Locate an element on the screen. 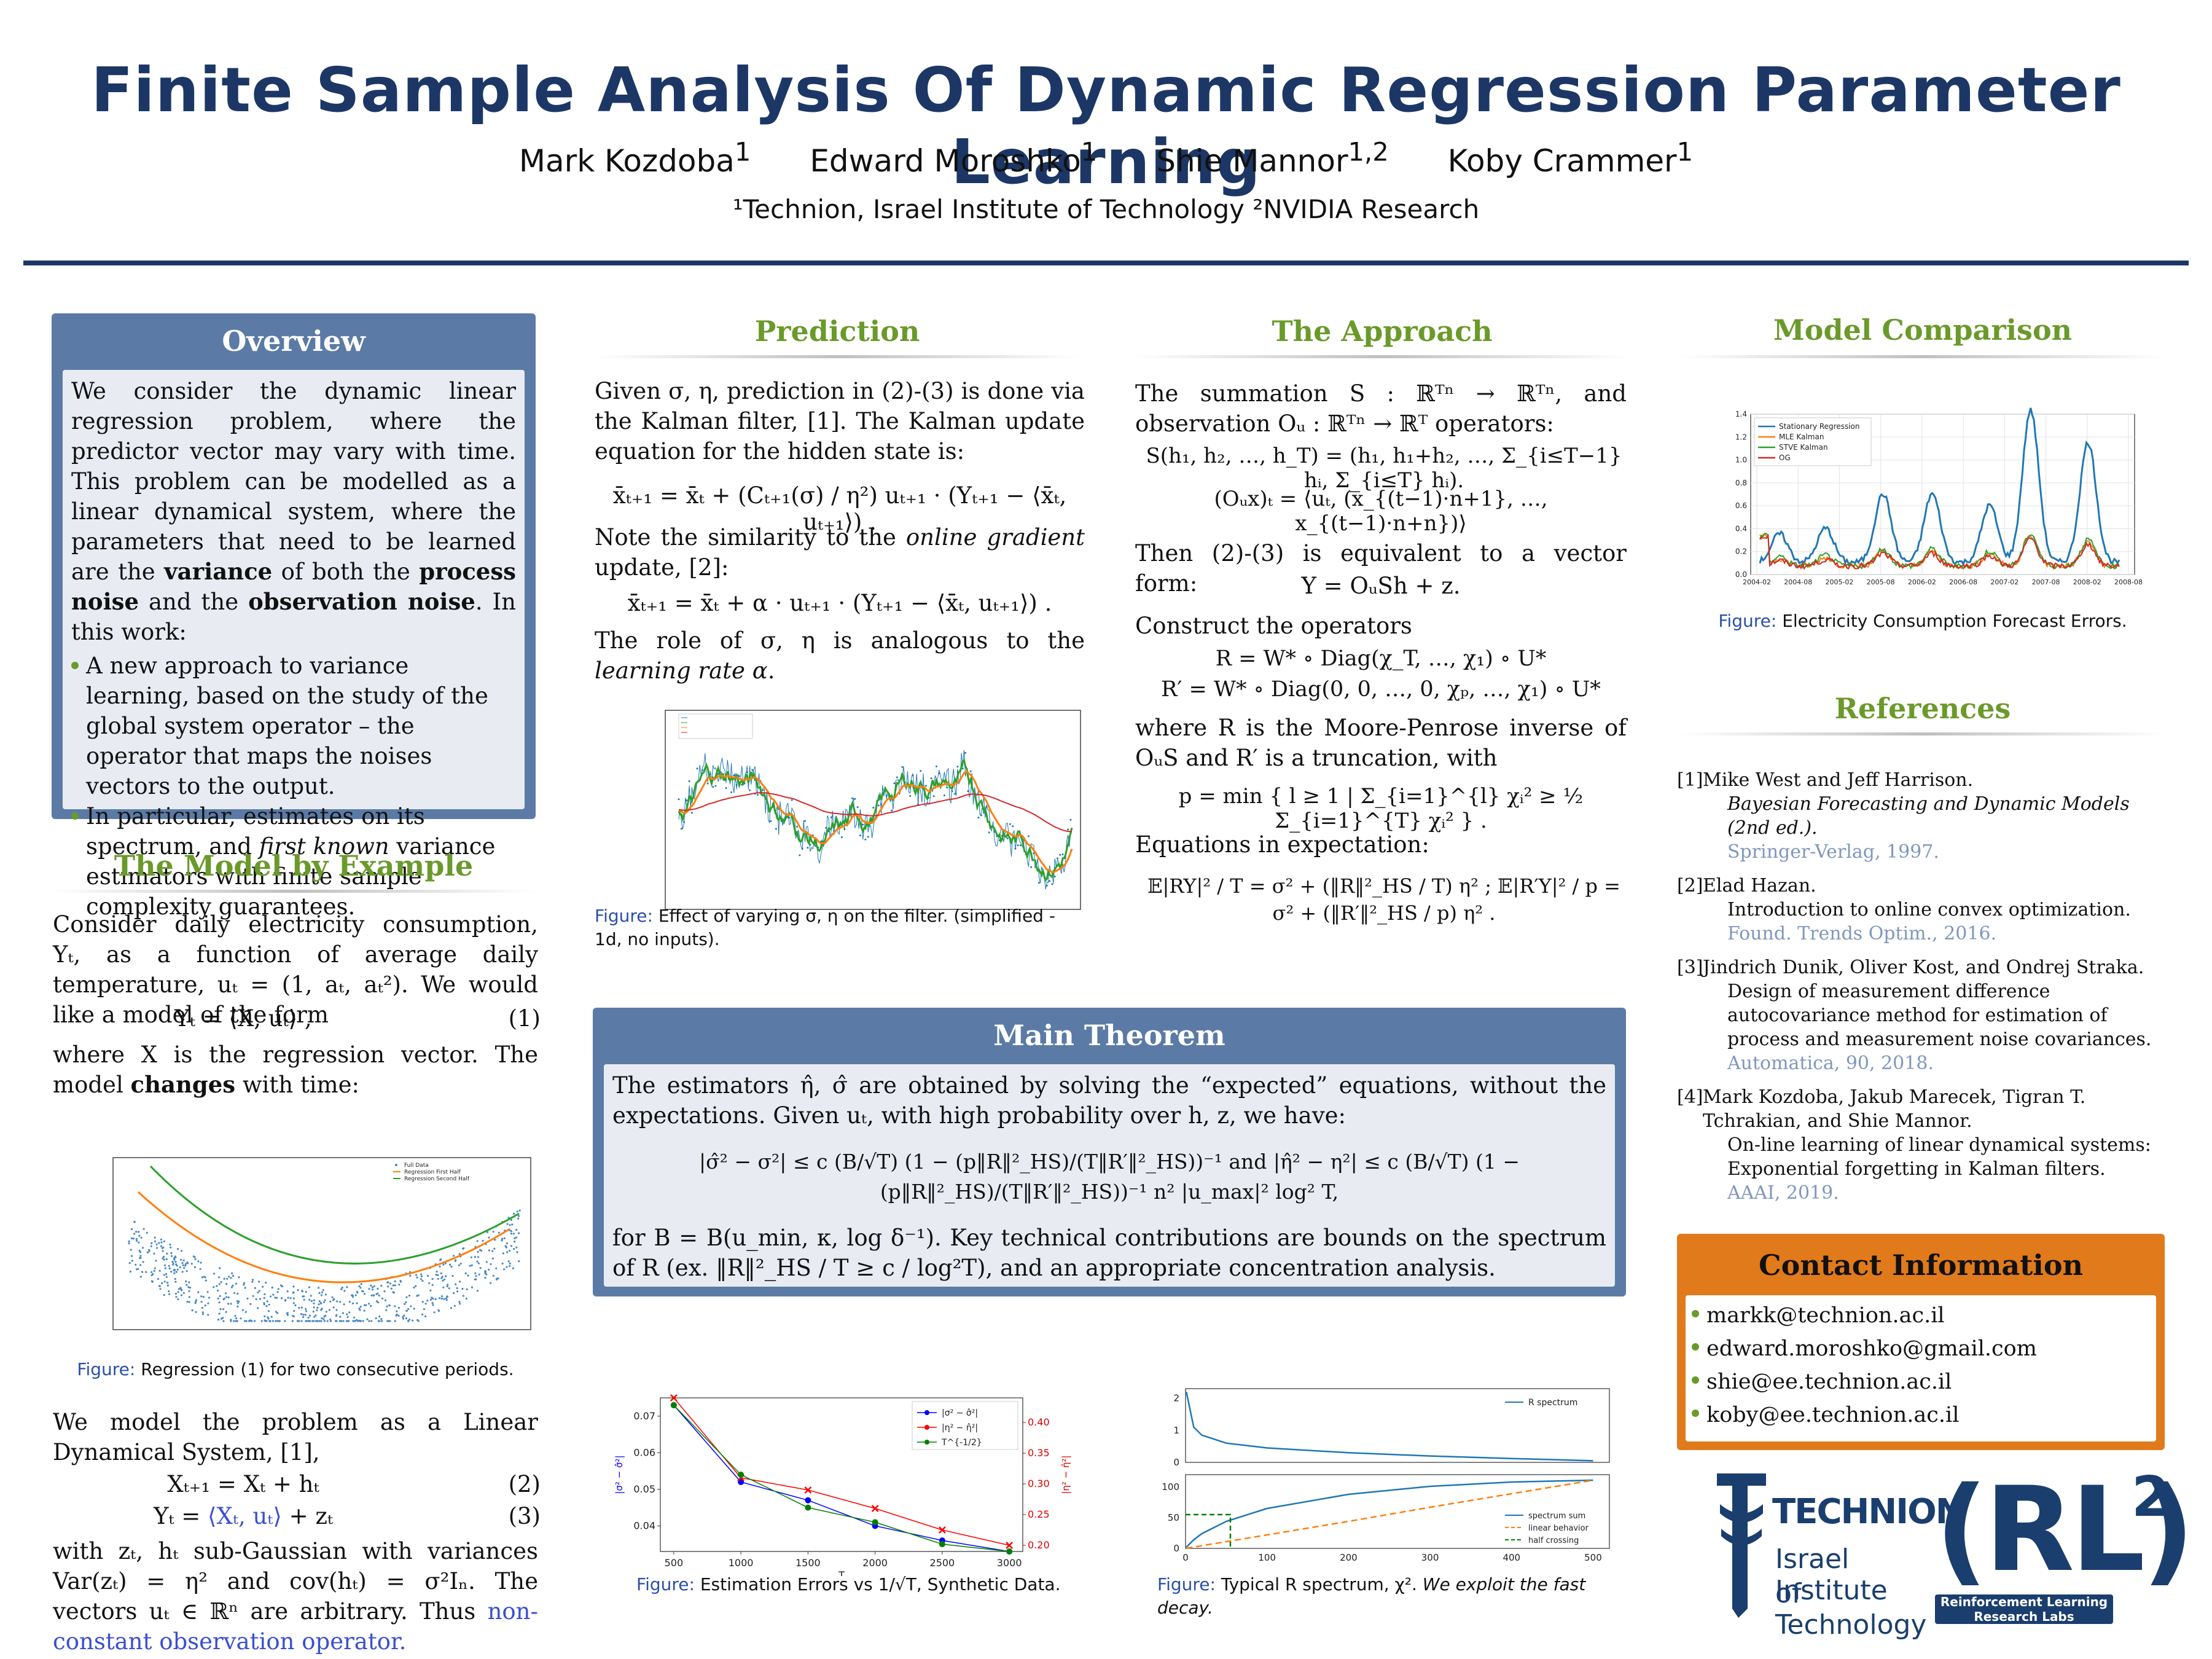 The width and height of the screenshot is (2212, 1659). y-tick-label: 0.0 is located at coordinates (1741, 574).